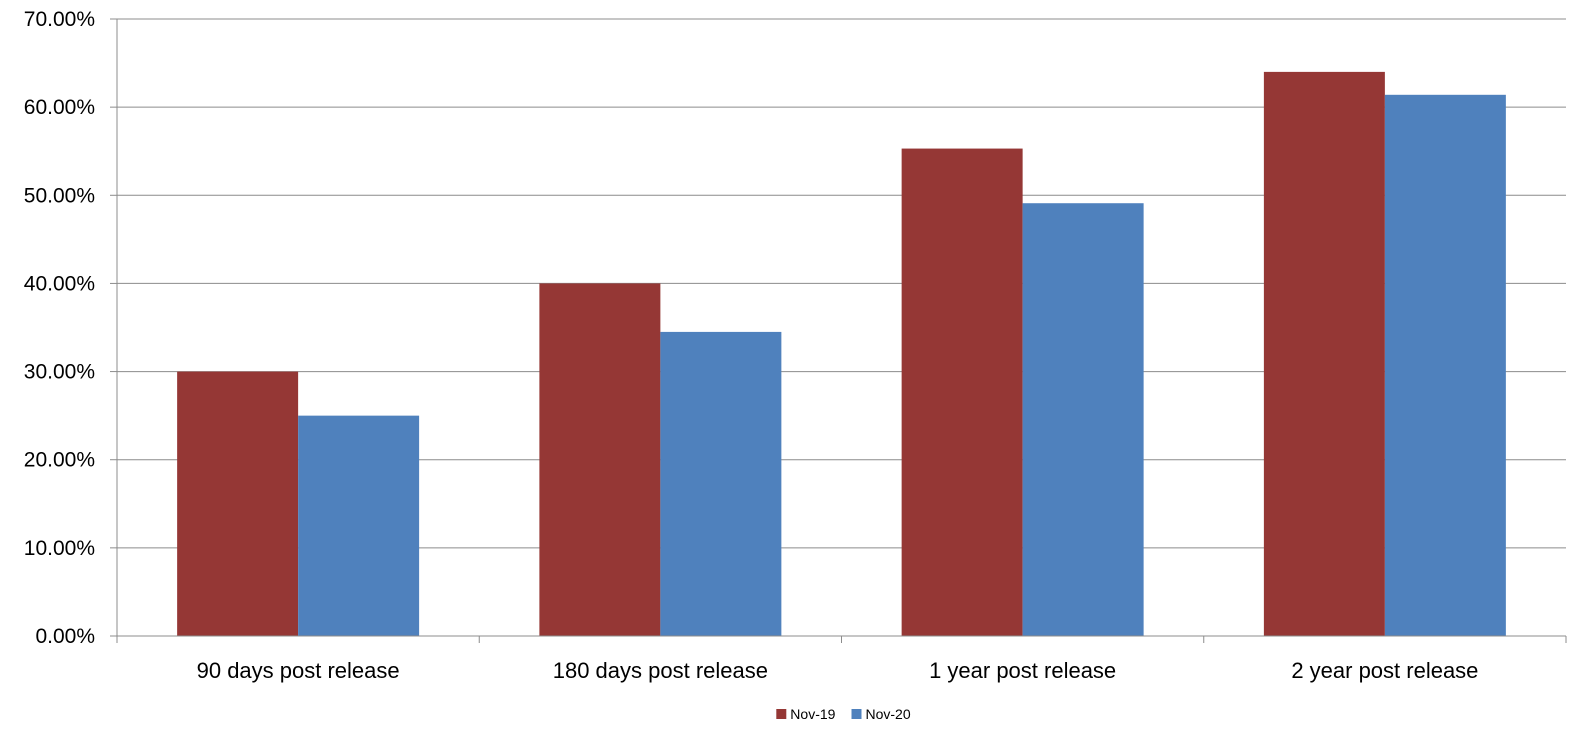 This screenshot has height=735, width=1576. What do you see at coordinates (59, 19) in the screenshot?
I see `y-tick-label: 70.00%` at bounding box center [59, 19].